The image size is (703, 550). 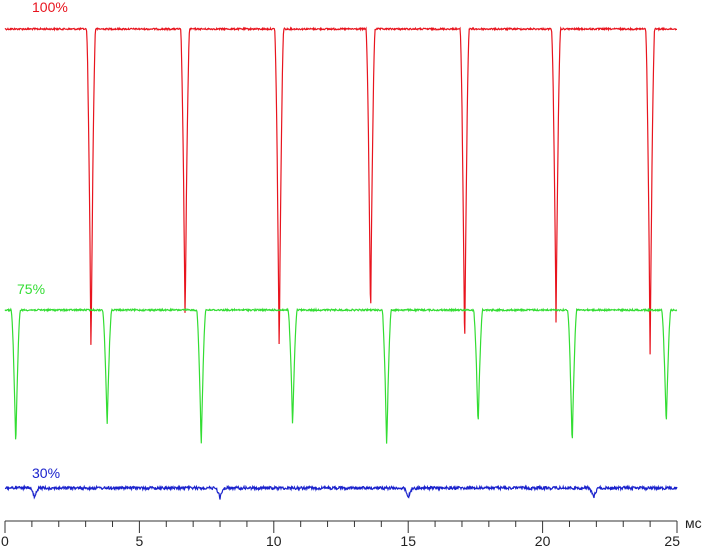 I want to click on series-labels: 100% 75% 30%, so click(x=42, y=240).